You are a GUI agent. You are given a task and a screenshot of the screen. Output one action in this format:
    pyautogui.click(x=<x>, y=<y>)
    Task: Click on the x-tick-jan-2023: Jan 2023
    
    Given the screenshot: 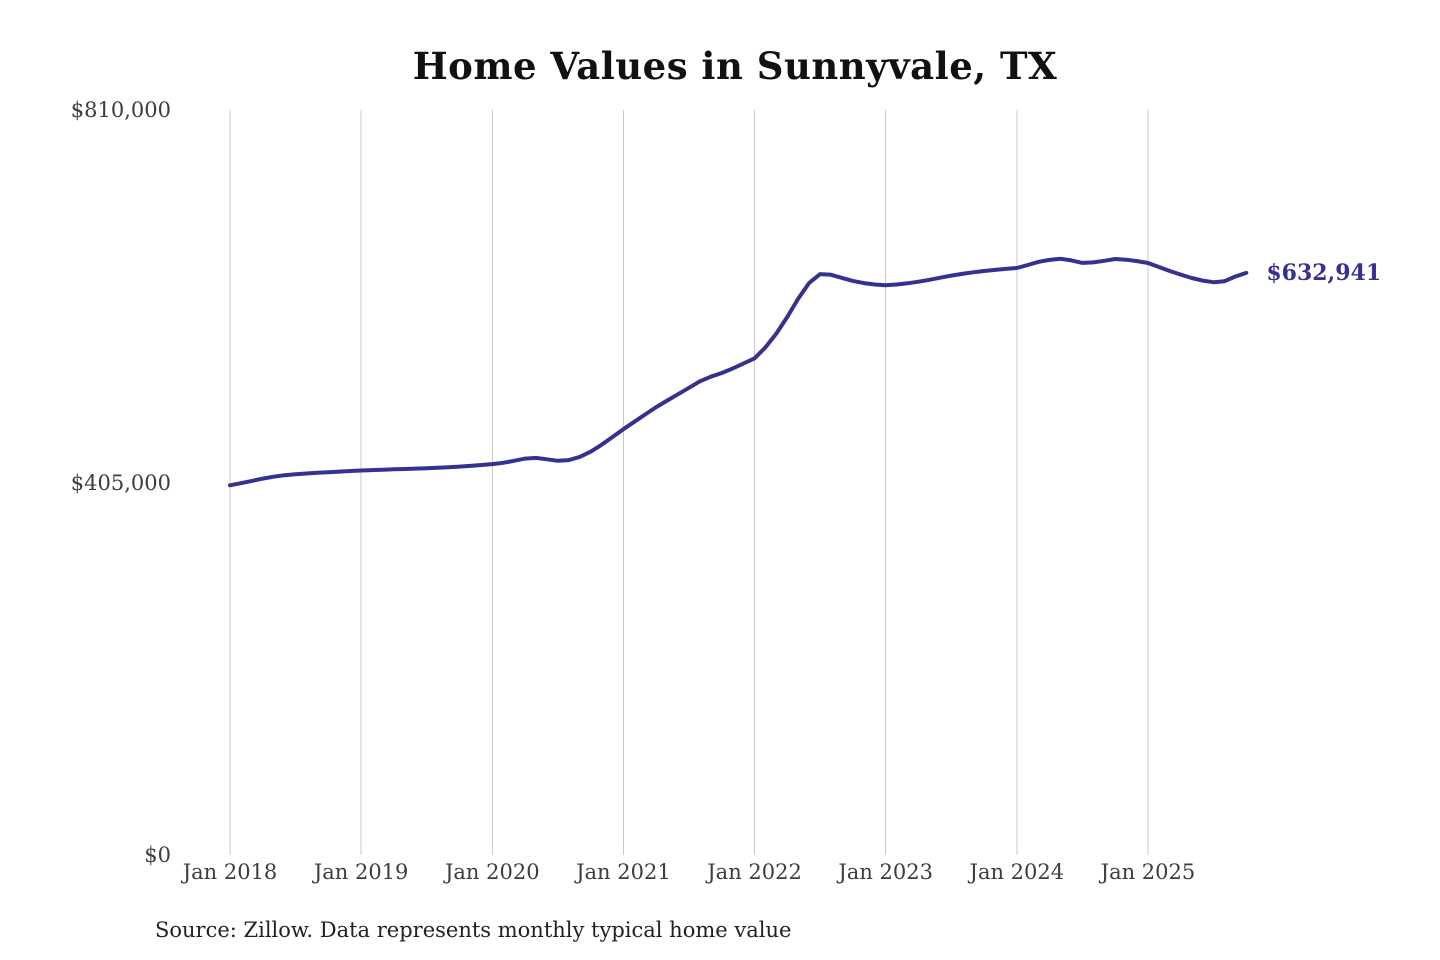 What is the action you would take?
    pyautogui.click(x=885, y=872)
    